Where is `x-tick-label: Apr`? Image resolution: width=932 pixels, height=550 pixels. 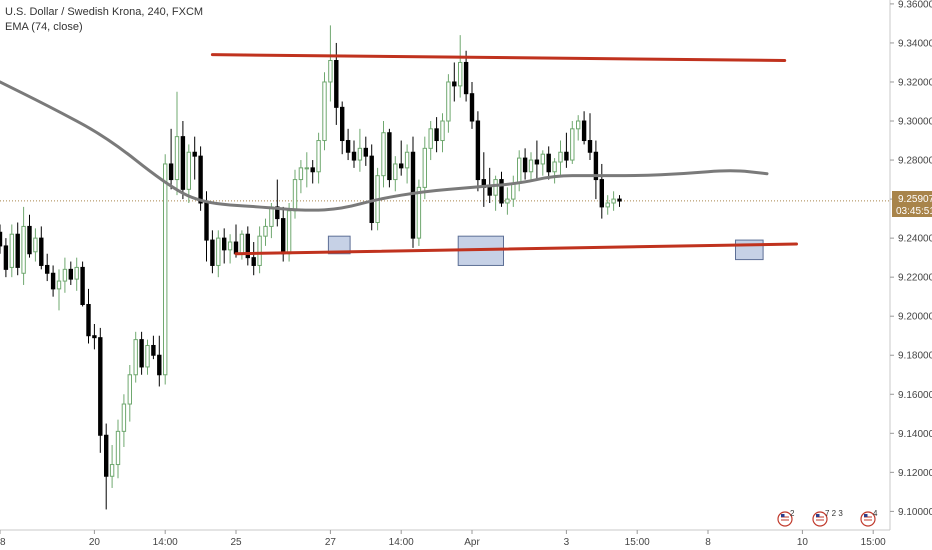
x-tick-label: Apr is located at coordinates (472, 542).